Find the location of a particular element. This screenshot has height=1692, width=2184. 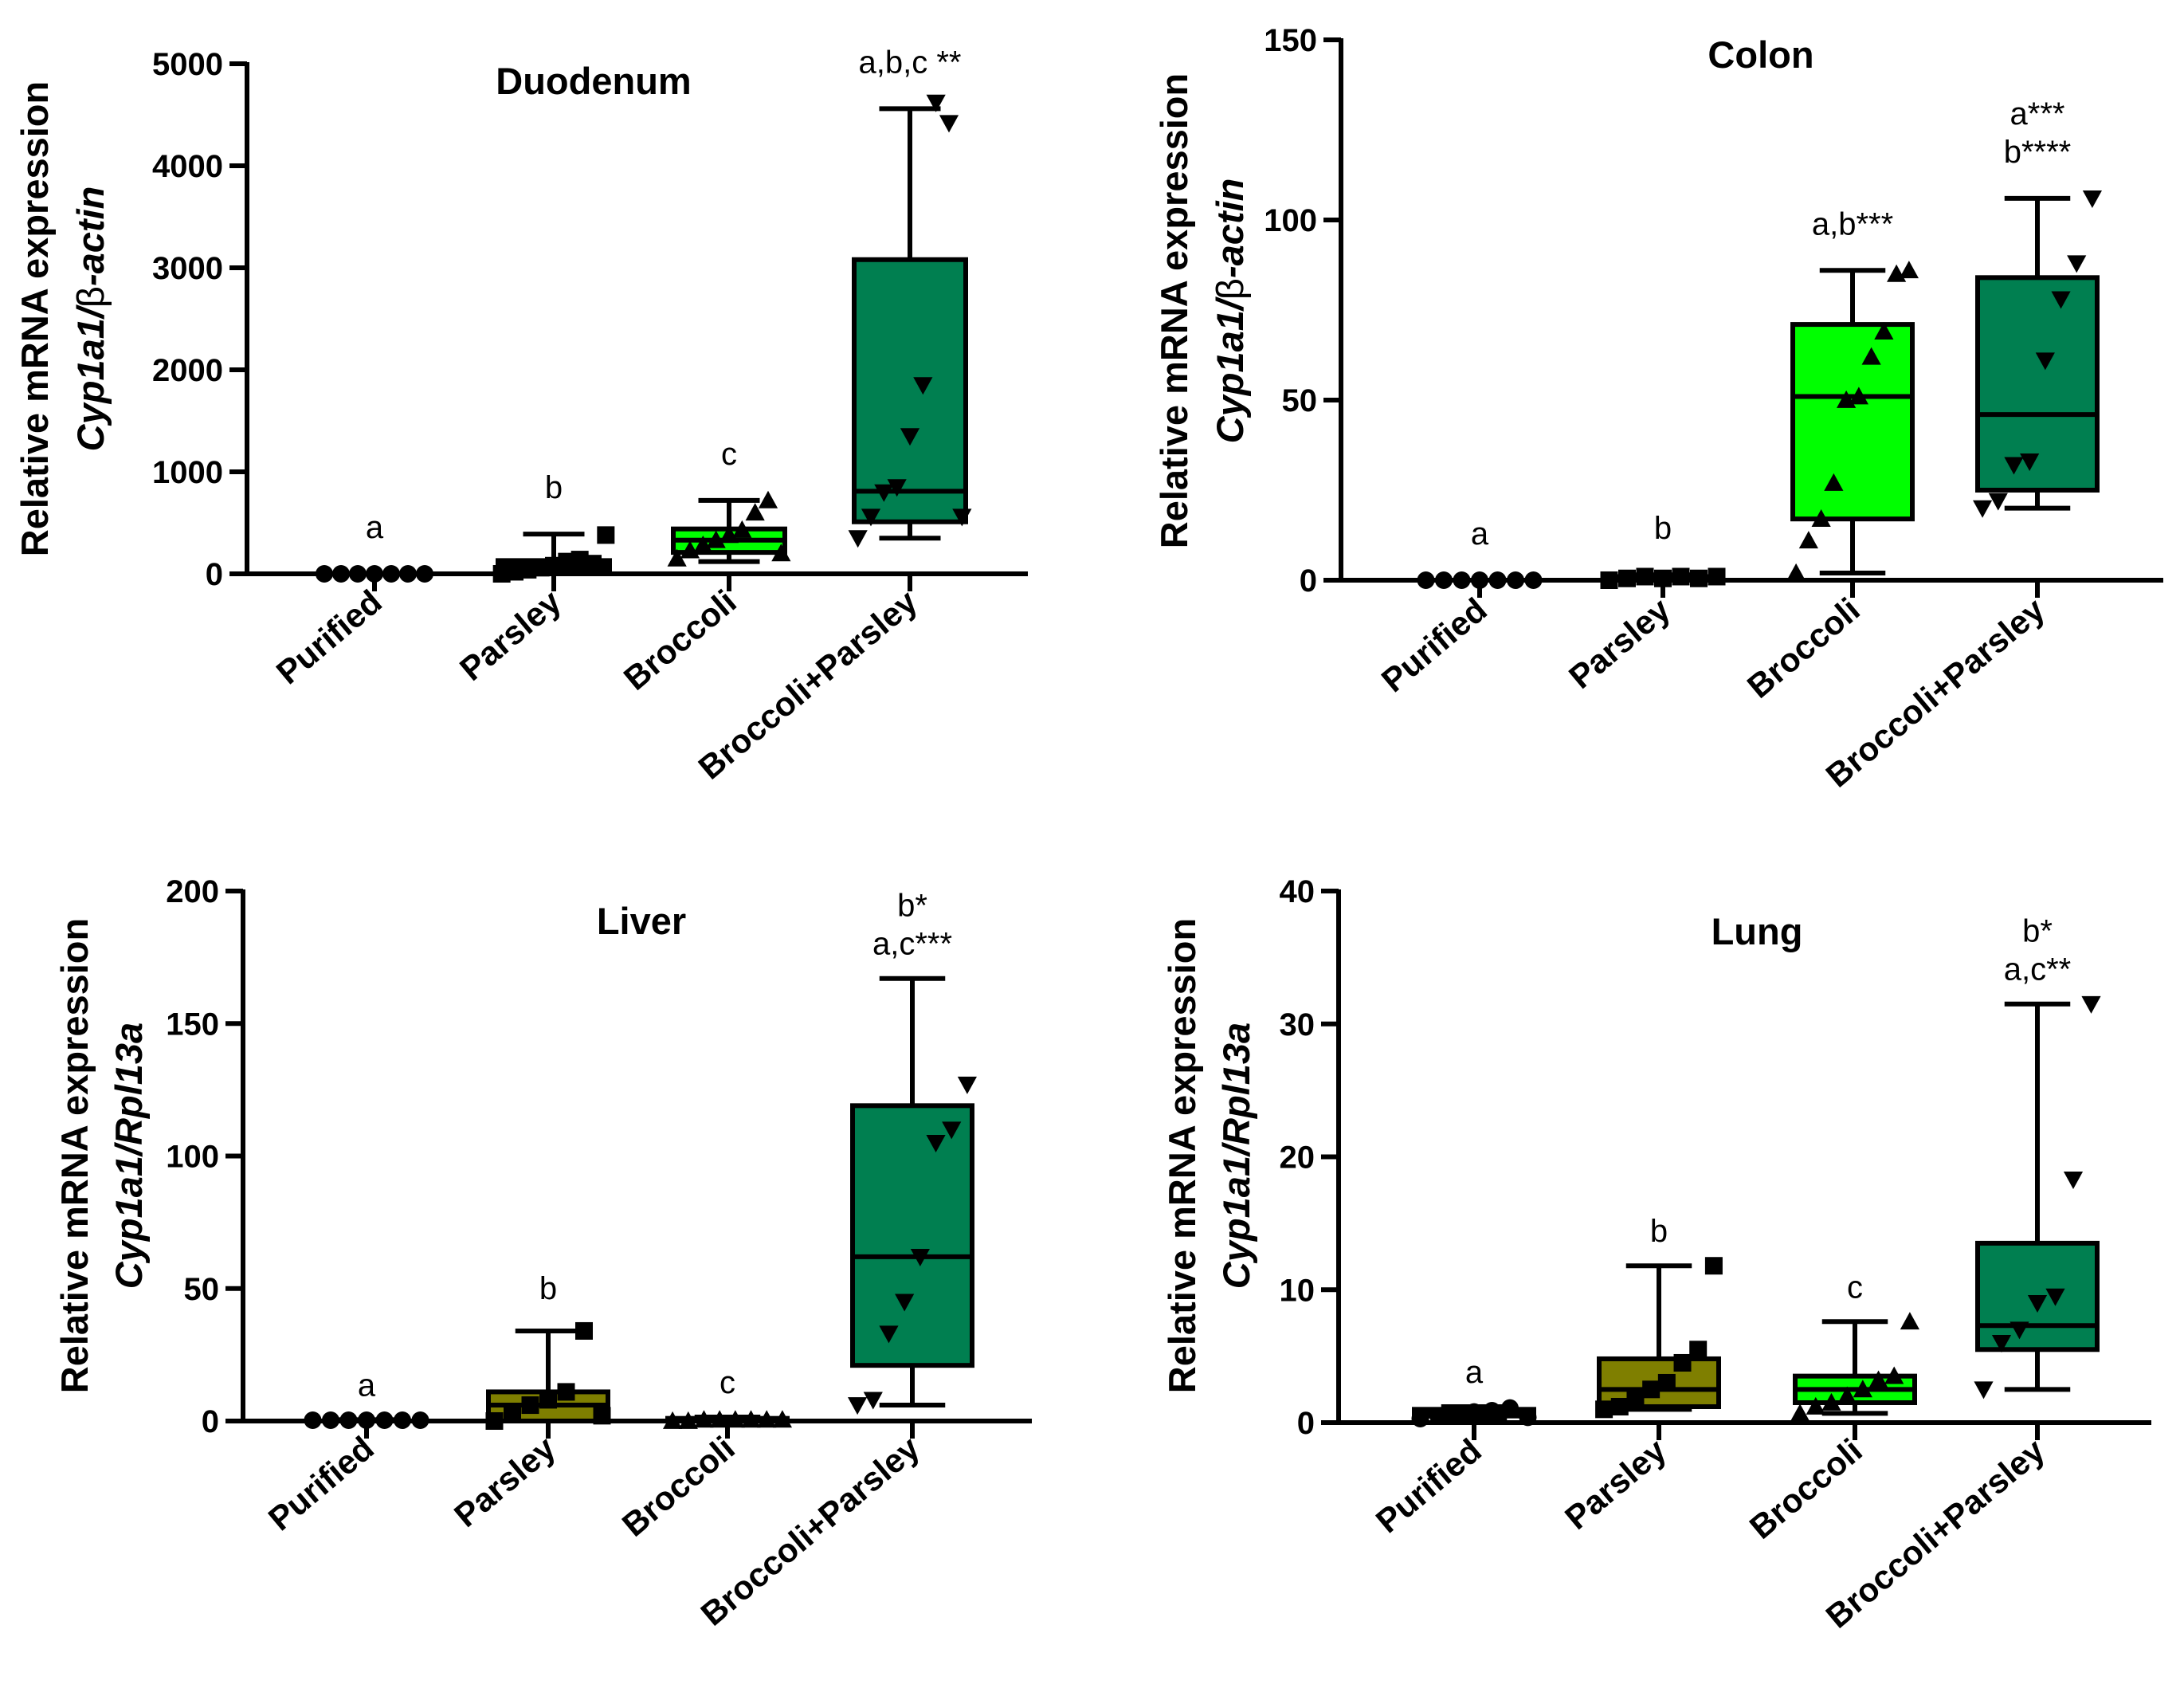

y-tick-label: 0 is located at coordinates (215, 574).